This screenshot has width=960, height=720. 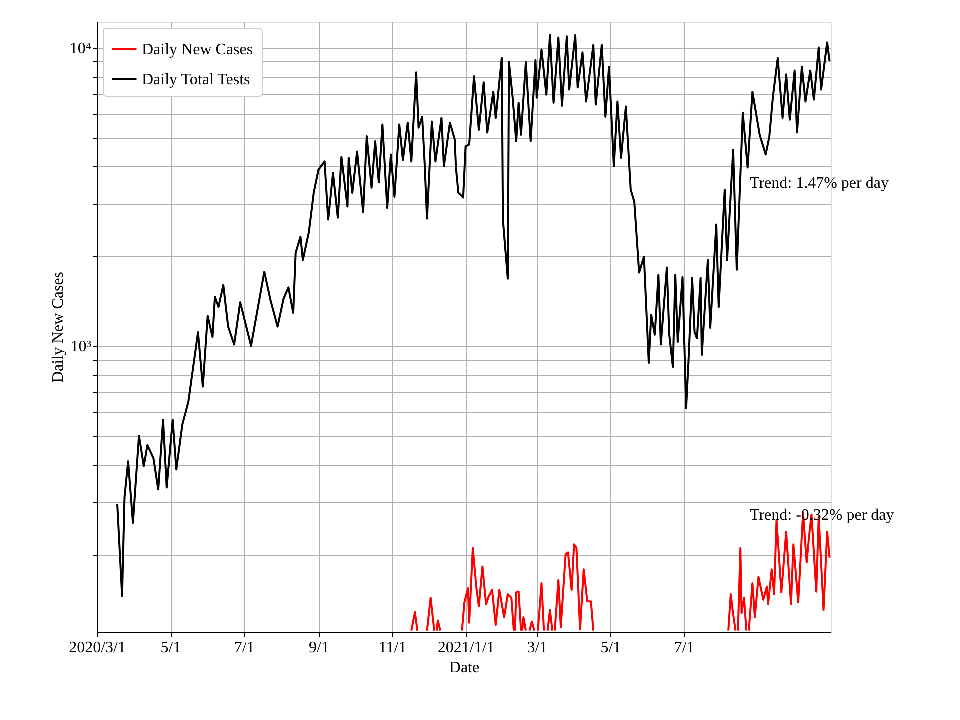 I want to click on x-tick-label: 2020/3/1, so click(x=97, y=648).